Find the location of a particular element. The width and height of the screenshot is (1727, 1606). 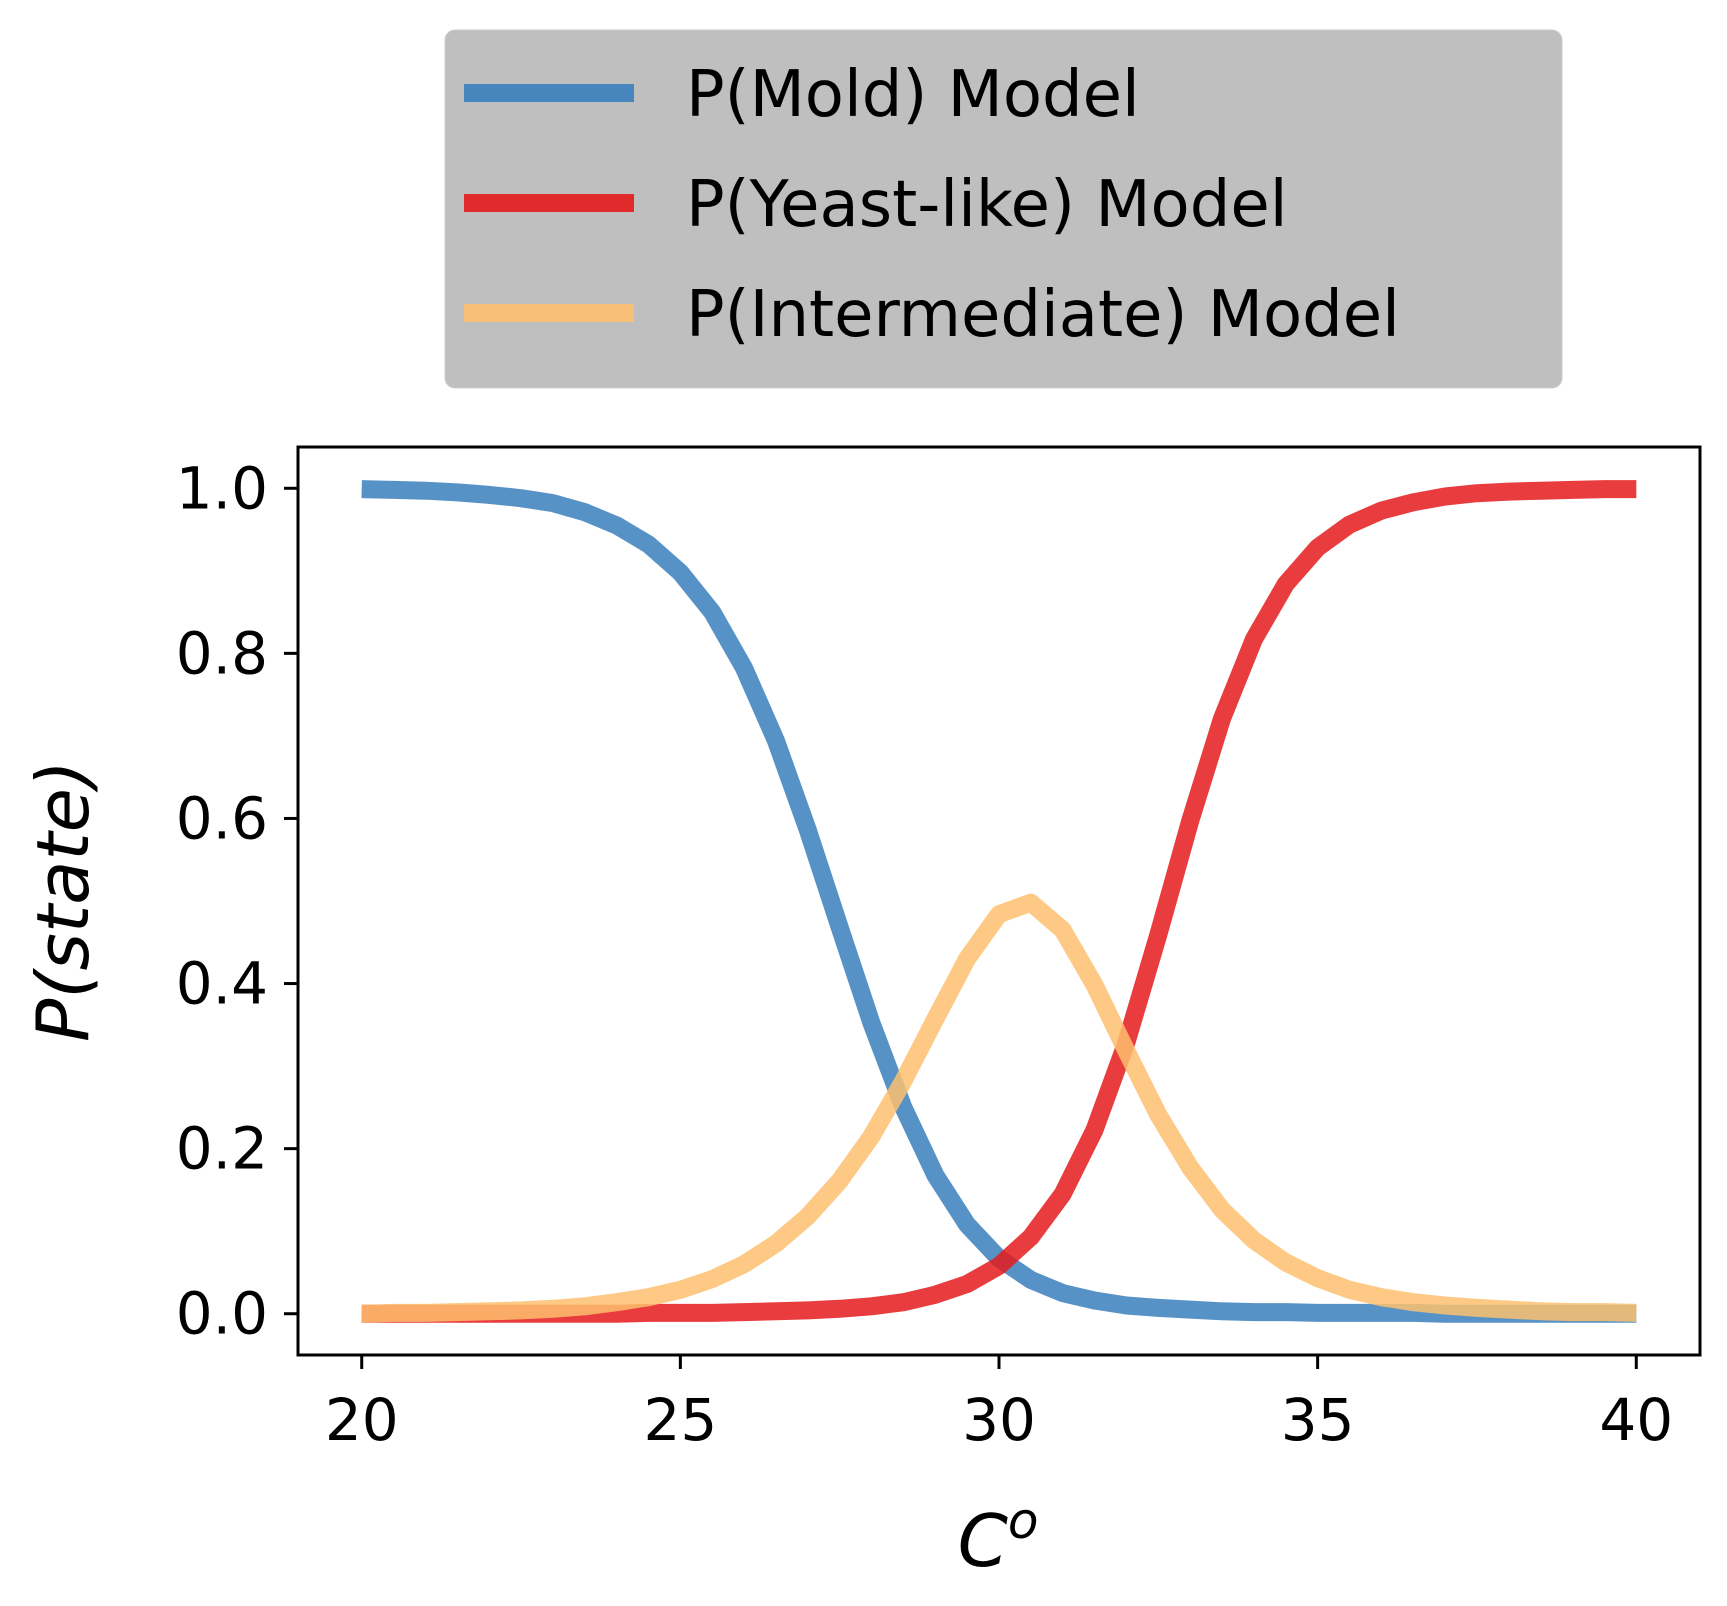

x-tick-label: 40 is located at coordinates (1636, 1420).